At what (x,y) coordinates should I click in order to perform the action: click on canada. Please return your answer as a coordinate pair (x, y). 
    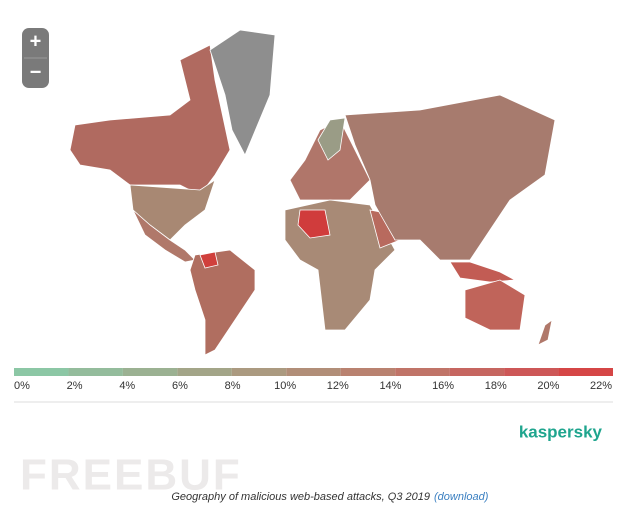
    Looking at the image, I should click on (150, 120).